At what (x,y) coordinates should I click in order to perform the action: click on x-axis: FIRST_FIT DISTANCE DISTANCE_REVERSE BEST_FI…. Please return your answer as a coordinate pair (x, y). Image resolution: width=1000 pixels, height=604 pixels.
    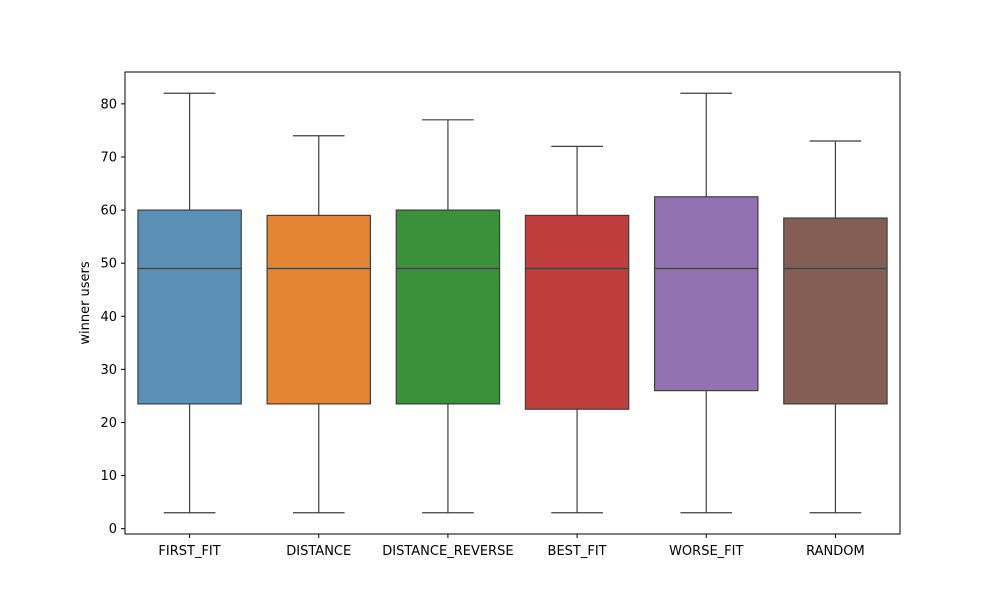
    Looking at the image, I should click on (511, 546).